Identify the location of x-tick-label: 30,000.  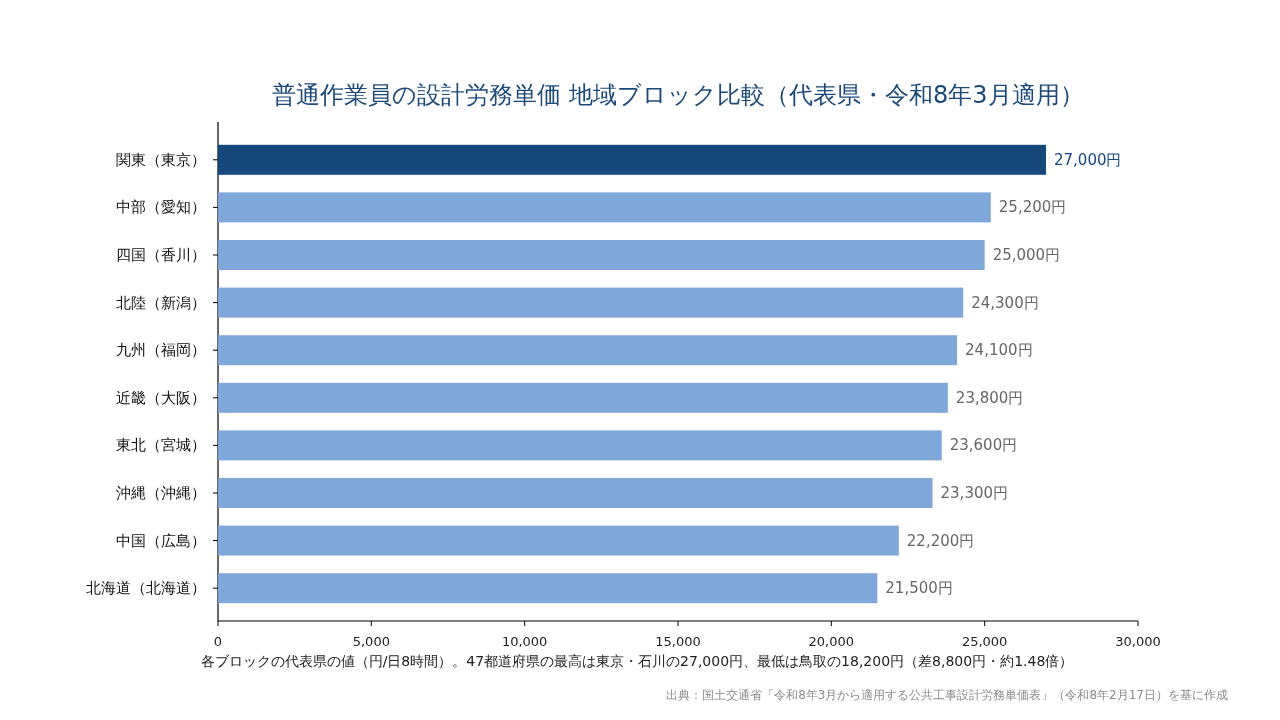
(1138, 641).